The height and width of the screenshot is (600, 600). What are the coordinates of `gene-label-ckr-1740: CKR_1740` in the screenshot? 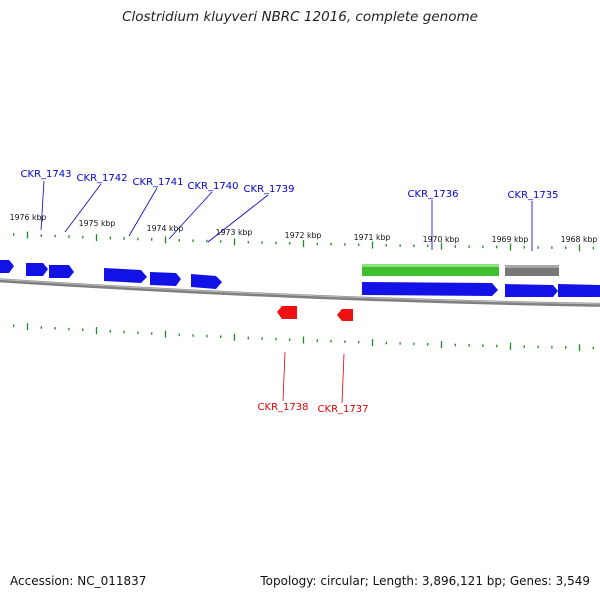 It's located at (213, 186).